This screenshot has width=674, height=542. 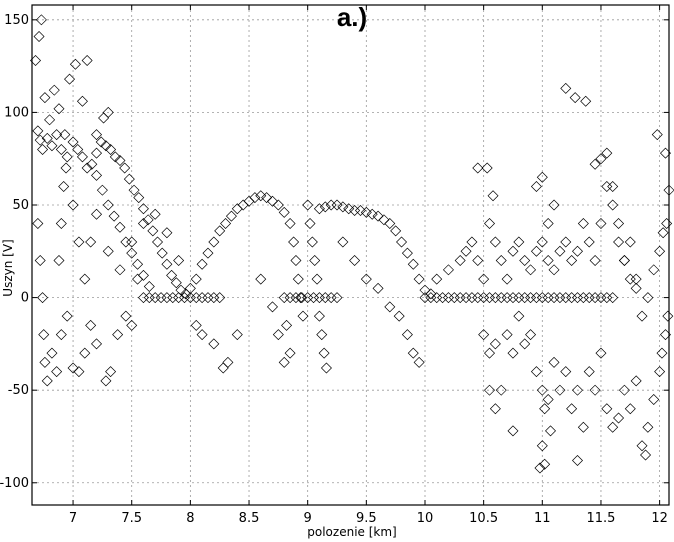 What do you see at coordinates (483, 518) in the screenshot?
I see `x-tick-label: 10.5` at bounding box center [483, 518].